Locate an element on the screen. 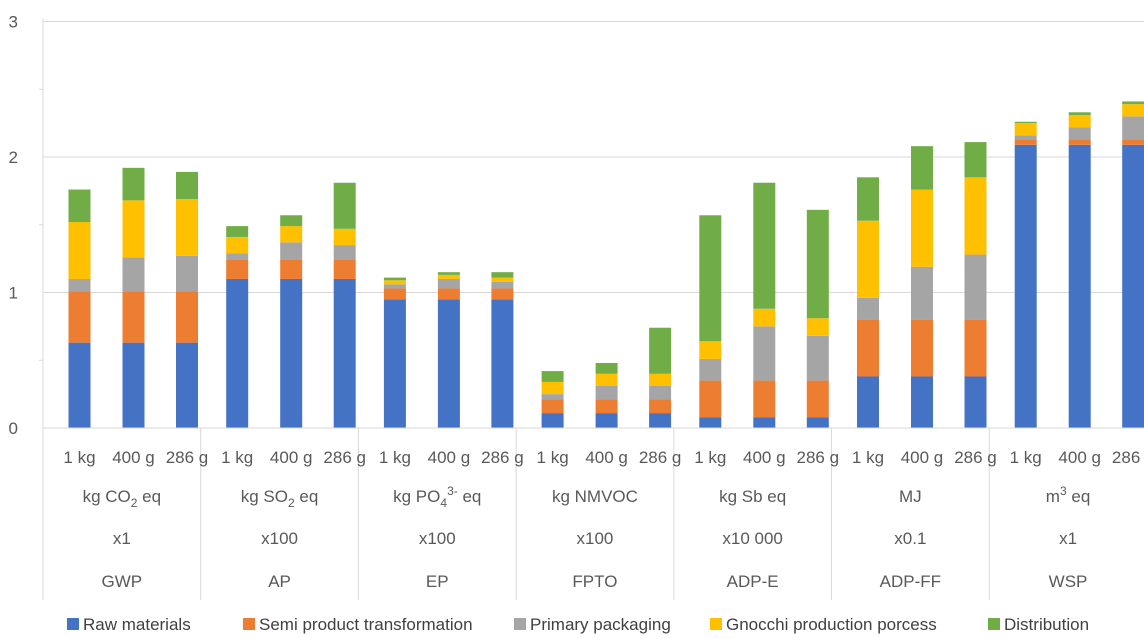 The image size is (1144, 639). unit-label: MJ is located at coordinates (910, 496).